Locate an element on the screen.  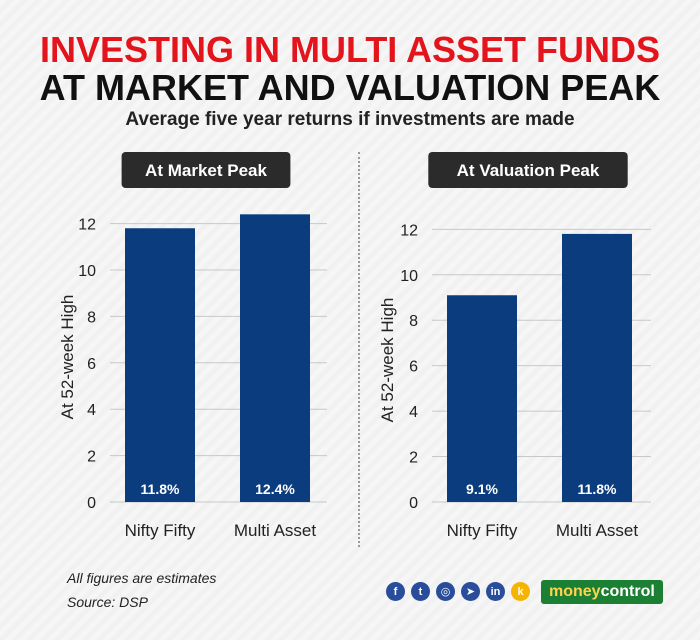
brand-control: control is located at coordinates (627, 591).